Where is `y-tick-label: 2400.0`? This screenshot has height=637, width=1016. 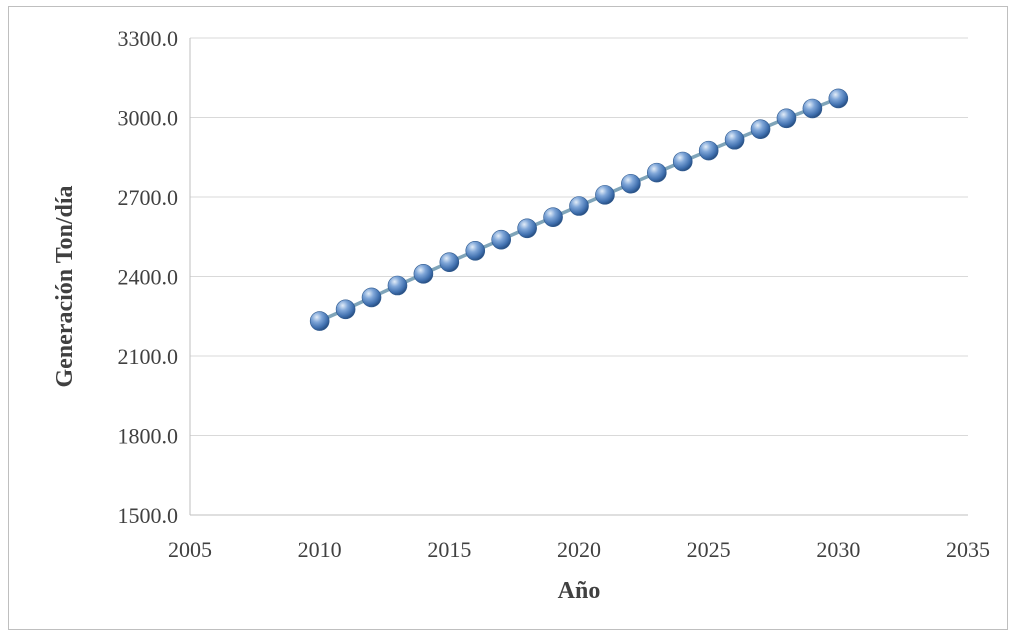 y-tick-label: 2400.0 is located at coordinates (148, 277).